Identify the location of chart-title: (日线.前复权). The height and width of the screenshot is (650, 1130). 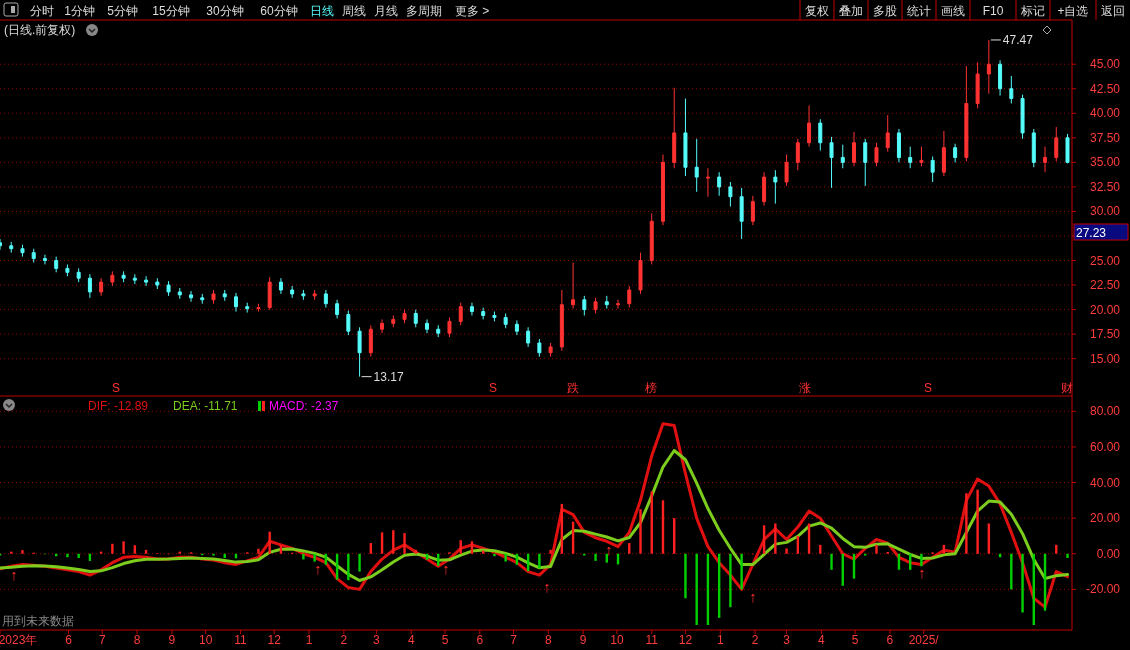
(40, 30).